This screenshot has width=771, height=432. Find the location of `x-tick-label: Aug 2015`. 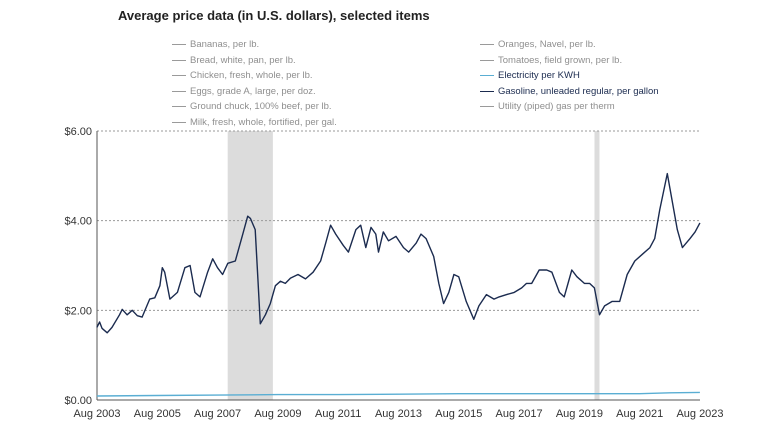

x-tick-label: Aug 2015 is located at coordinates (458, 414).